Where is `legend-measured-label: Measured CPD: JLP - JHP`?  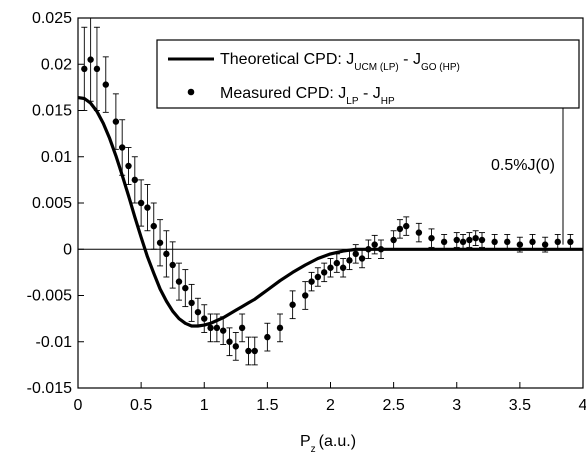 legend-measured-label: Measured CPD: JLP - JHP is located at coordinates (307, 96).